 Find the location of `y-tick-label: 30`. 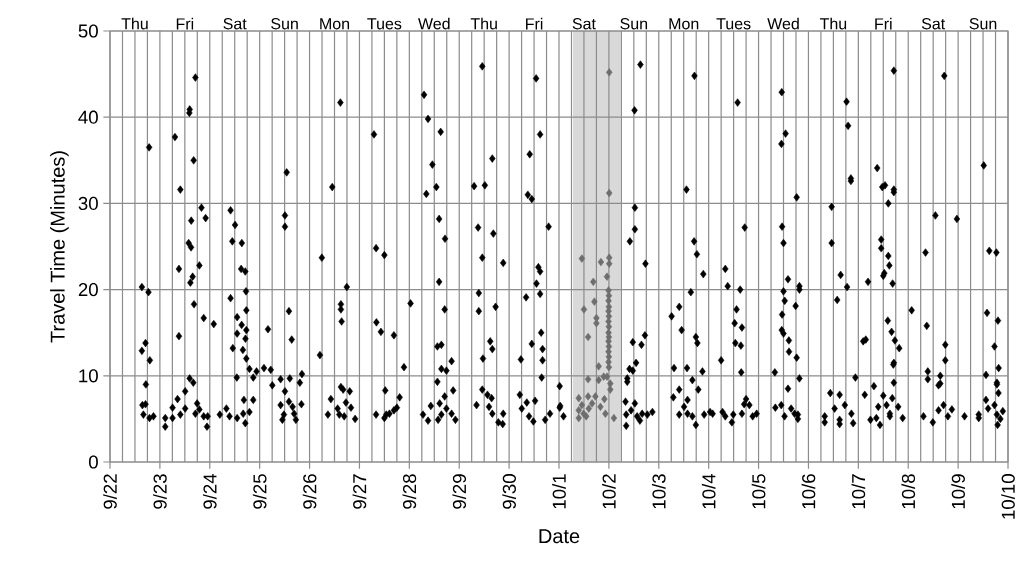

y-tick-label: 30 is located at coordinates (88, 203).